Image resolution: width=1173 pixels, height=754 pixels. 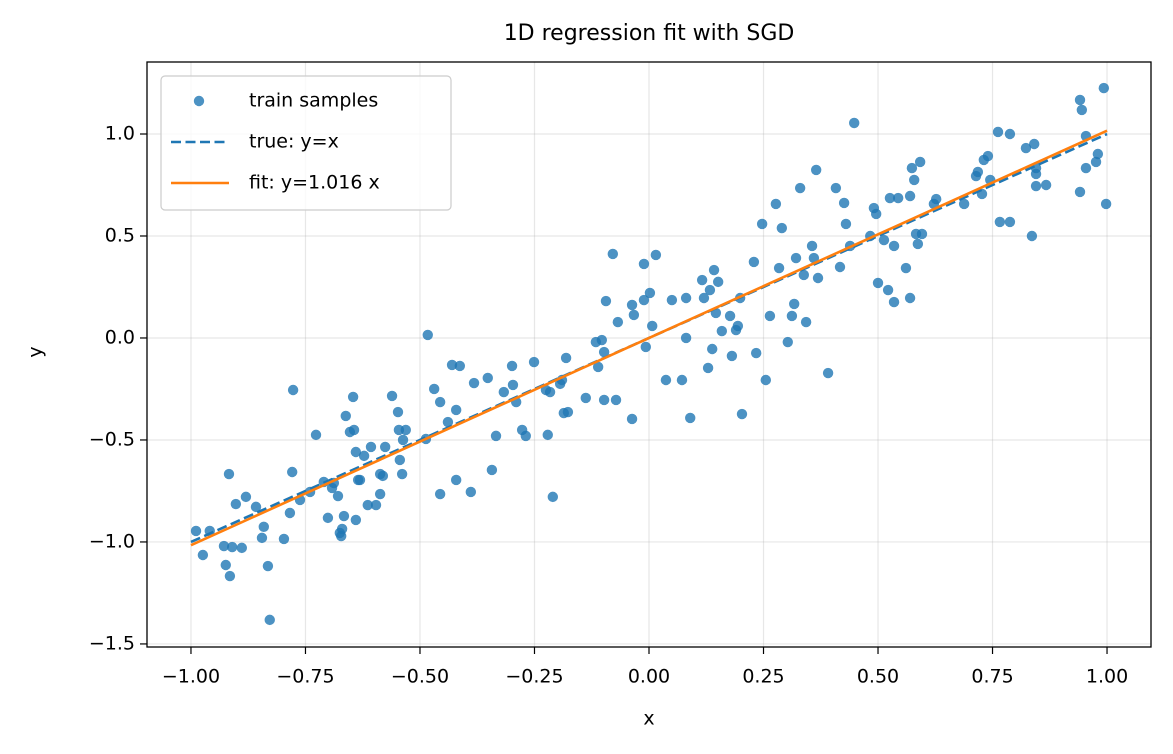 I want to click on x-tick-label: −0.25, so click(x=534, y=677).